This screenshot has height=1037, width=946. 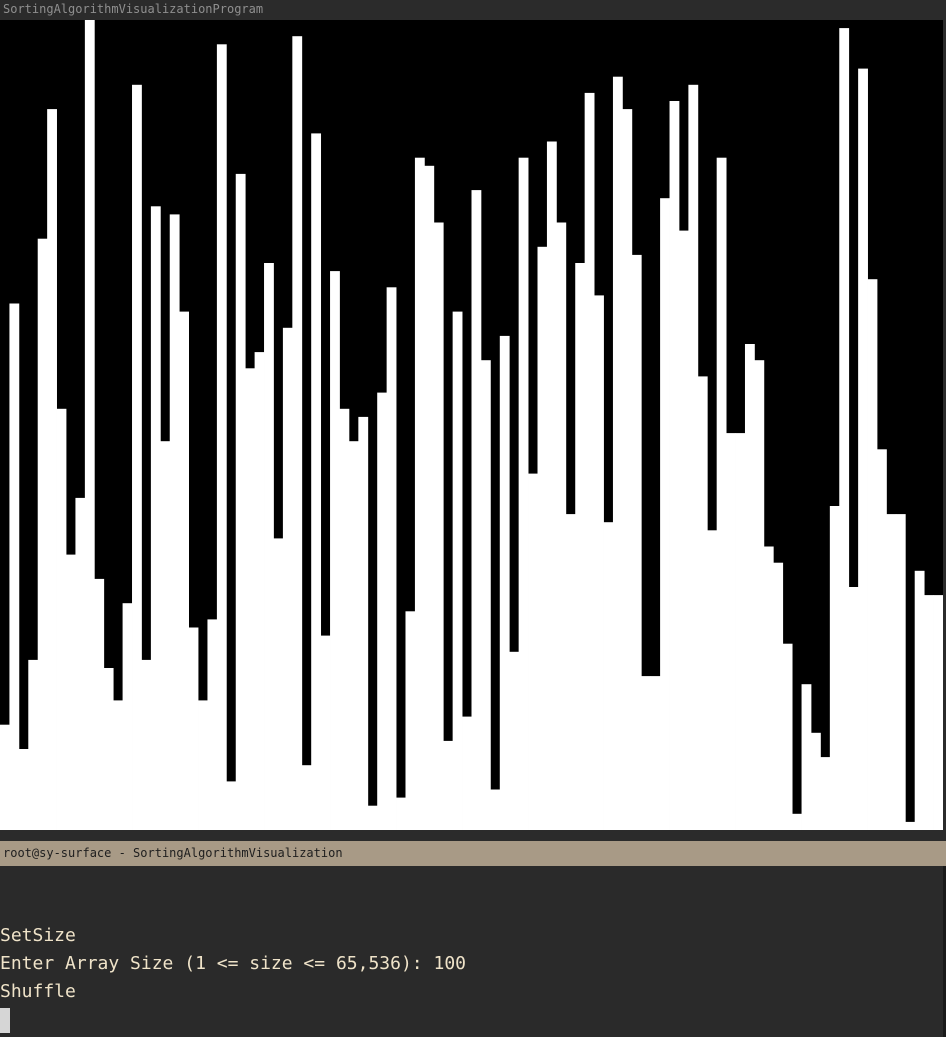 What do you see at coordinates (133, 9) in the screenshot?
I see `visualizer-window-title: SortingAlgorithmVisualizationProgram` at bounding box center [133, 9].